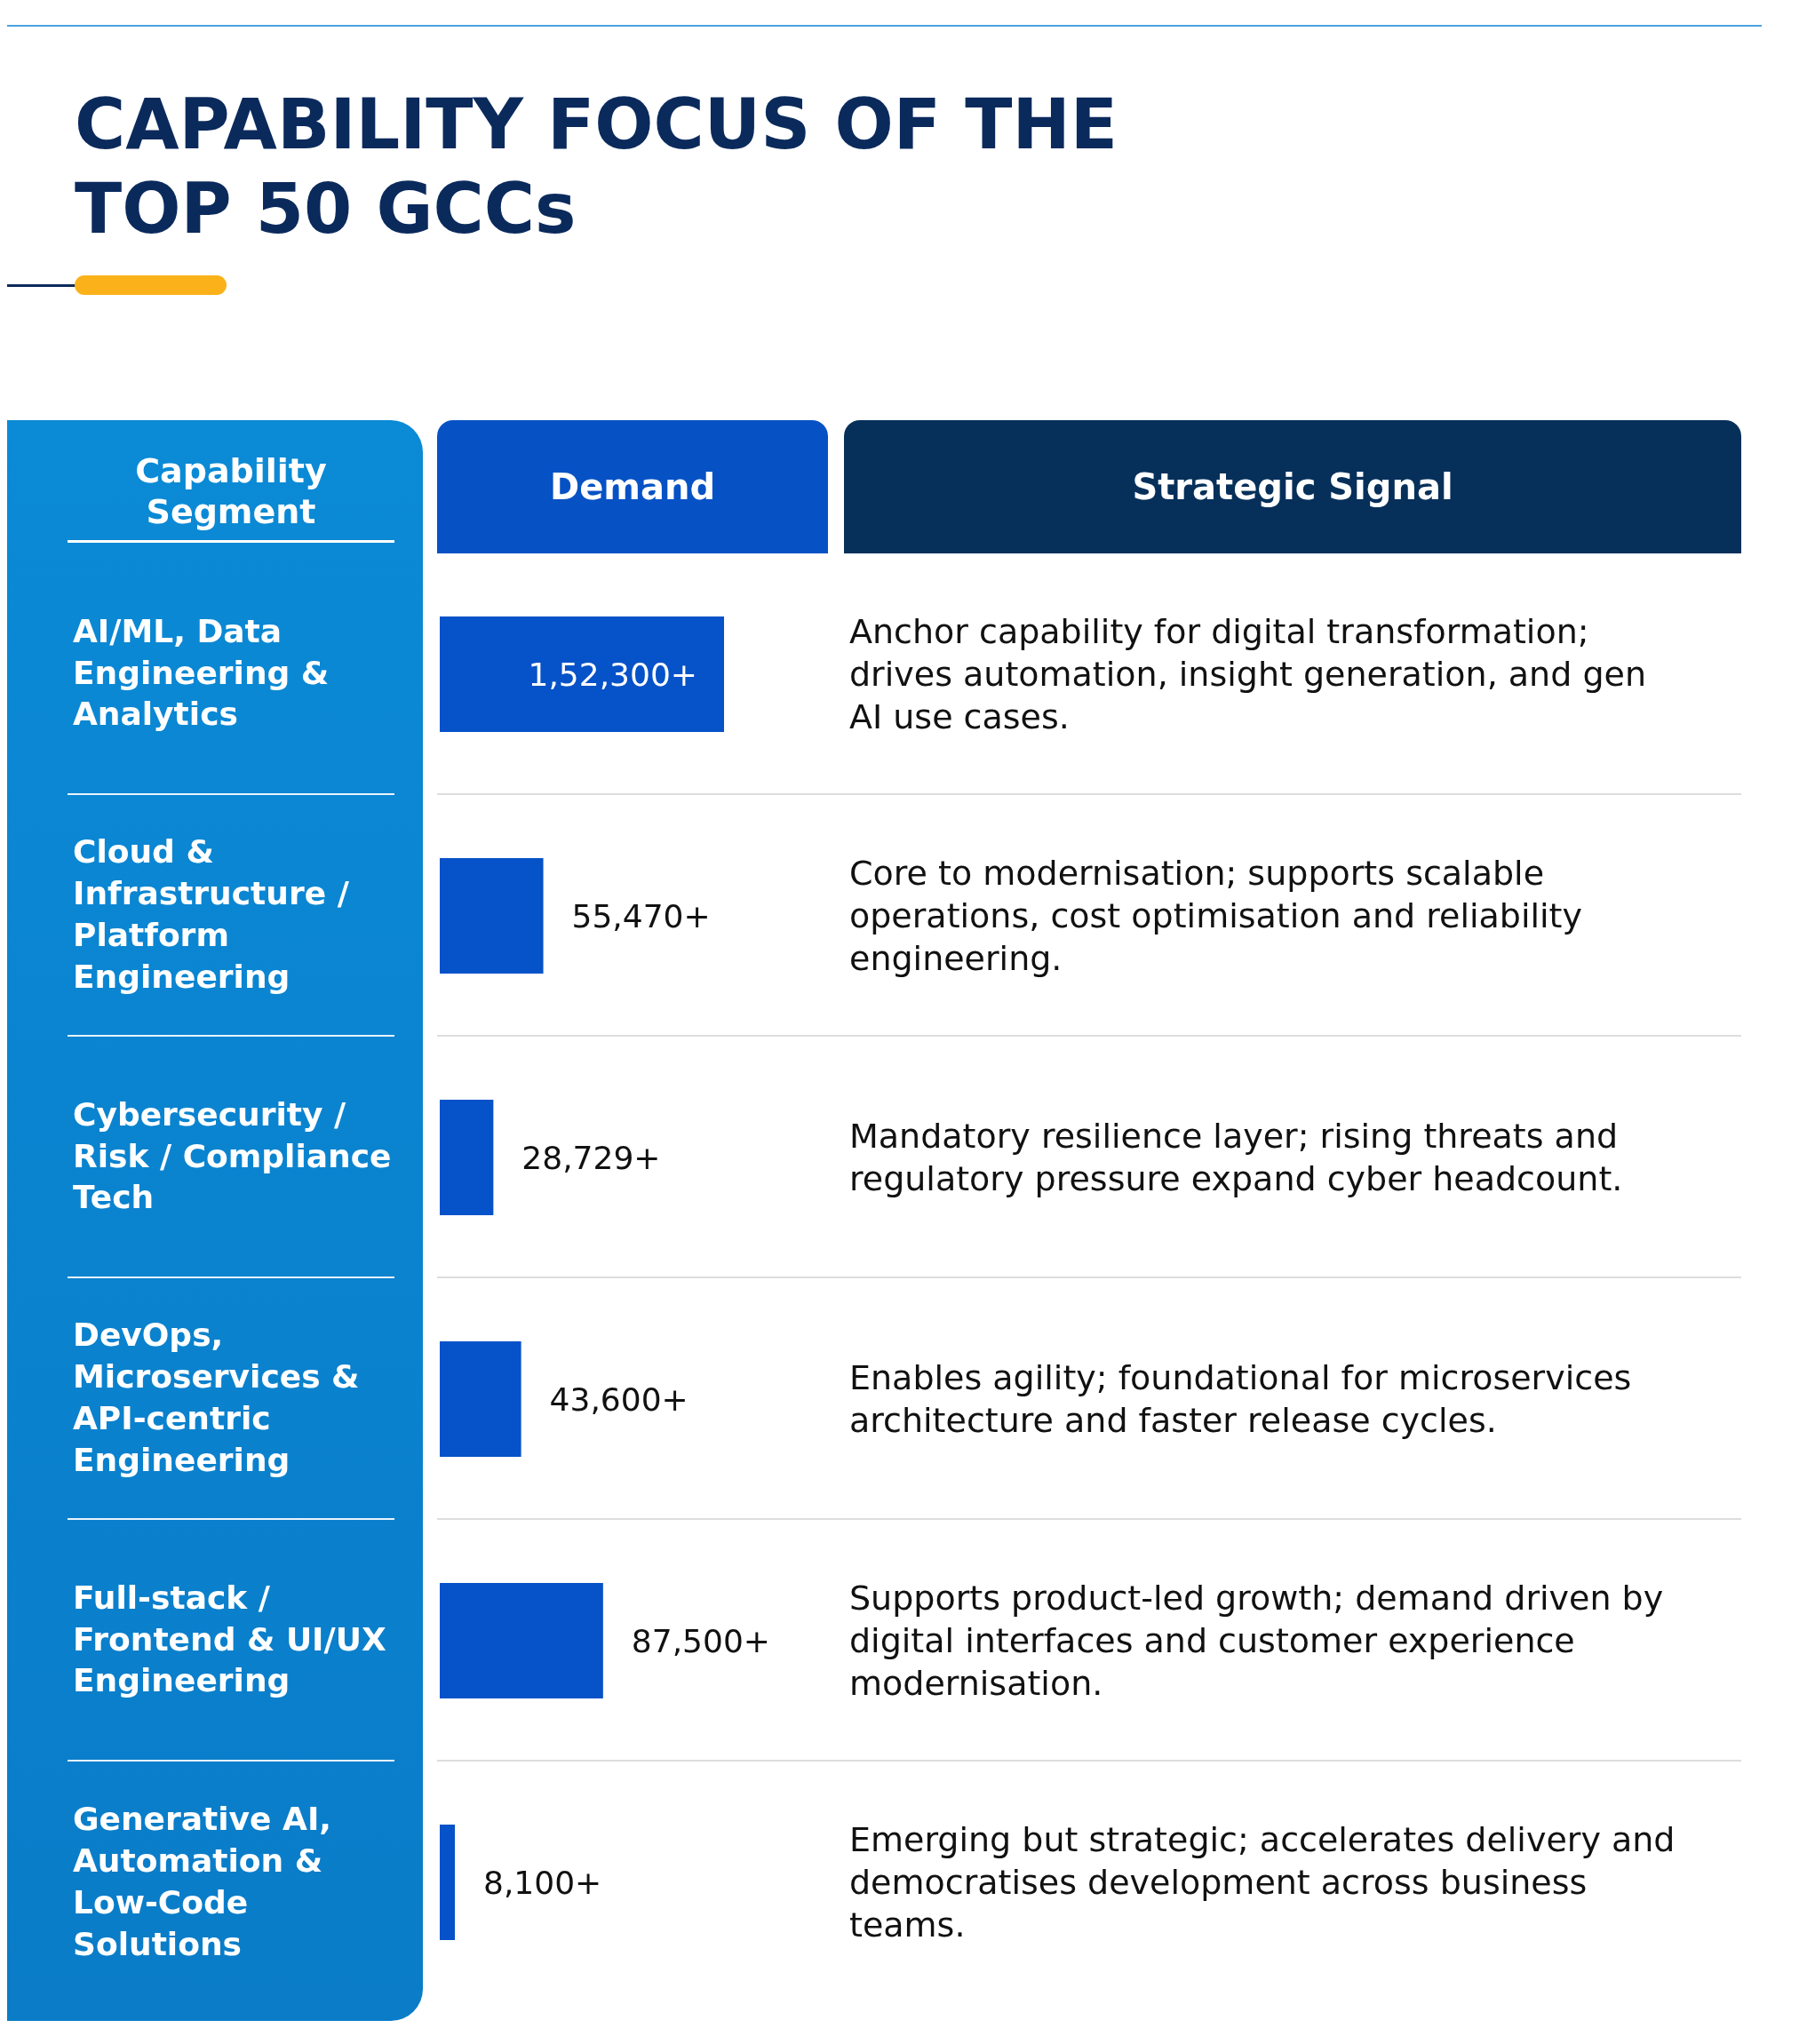 This screenshot has height=2044, width=1799. I want to click on data-label: 87,500+, so click(700, 1640).